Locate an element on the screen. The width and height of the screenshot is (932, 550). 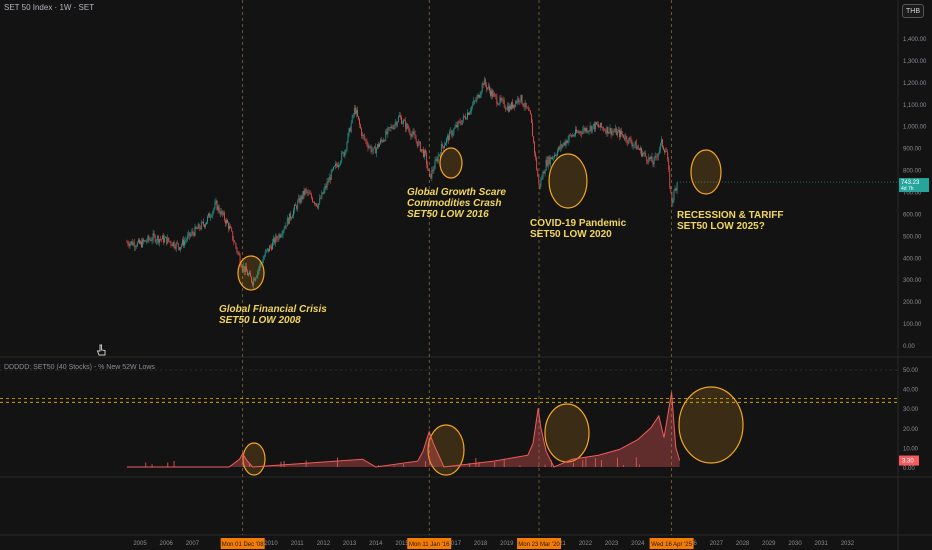
osc-y-tick-label: 40.00 is located at coordinates (911, 391).